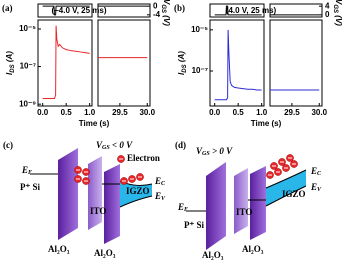 The width and height of the screenshot is (342, 262). I want to click on panel-label: (a), so click(7, 8).